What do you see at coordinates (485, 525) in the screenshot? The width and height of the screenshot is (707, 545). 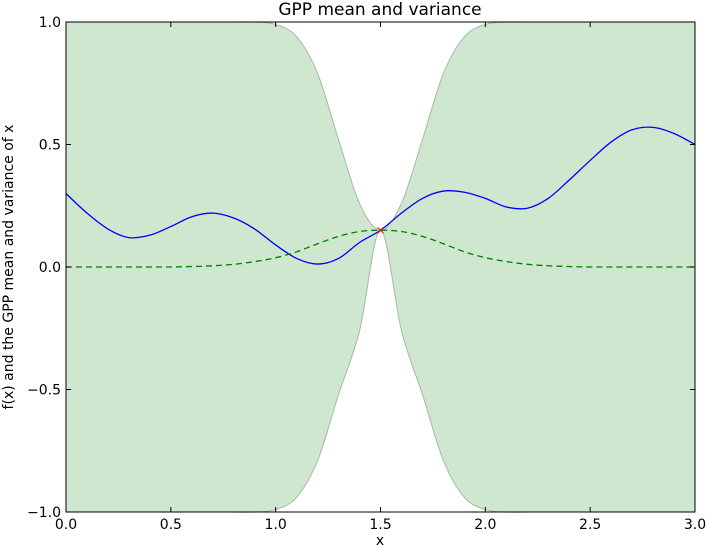 I see `x-tick-label: 2.0` at bounding box center [485, 525].